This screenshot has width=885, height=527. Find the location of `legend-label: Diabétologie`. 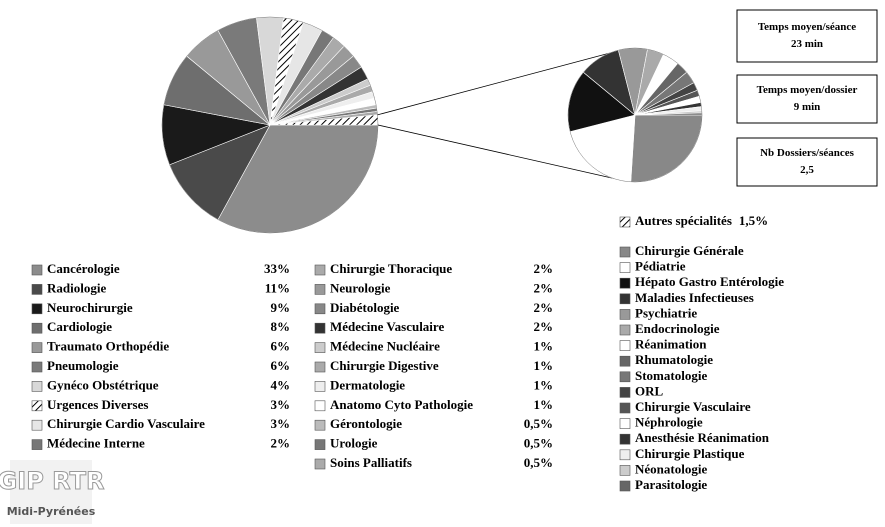

legend-label: Diabétologie is located at coordinates (365, 307).